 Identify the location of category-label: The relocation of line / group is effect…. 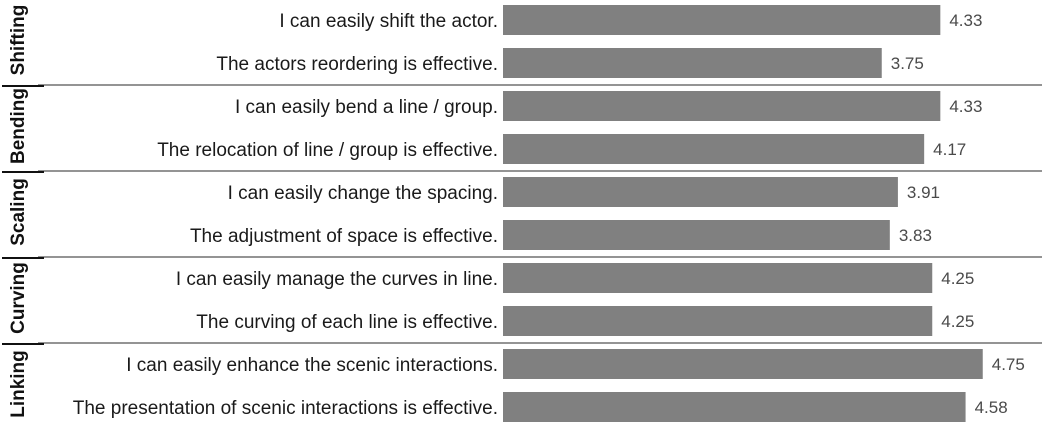
(327, 150).